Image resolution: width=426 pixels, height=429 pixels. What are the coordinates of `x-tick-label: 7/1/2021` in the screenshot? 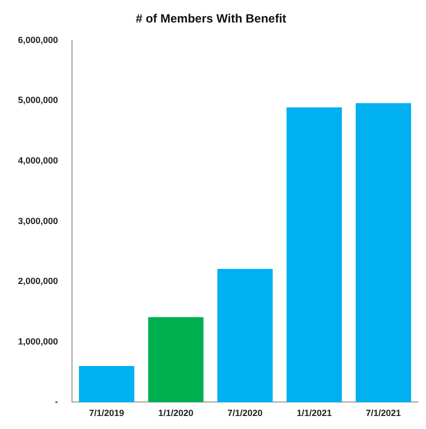 It's located at (383, 413).